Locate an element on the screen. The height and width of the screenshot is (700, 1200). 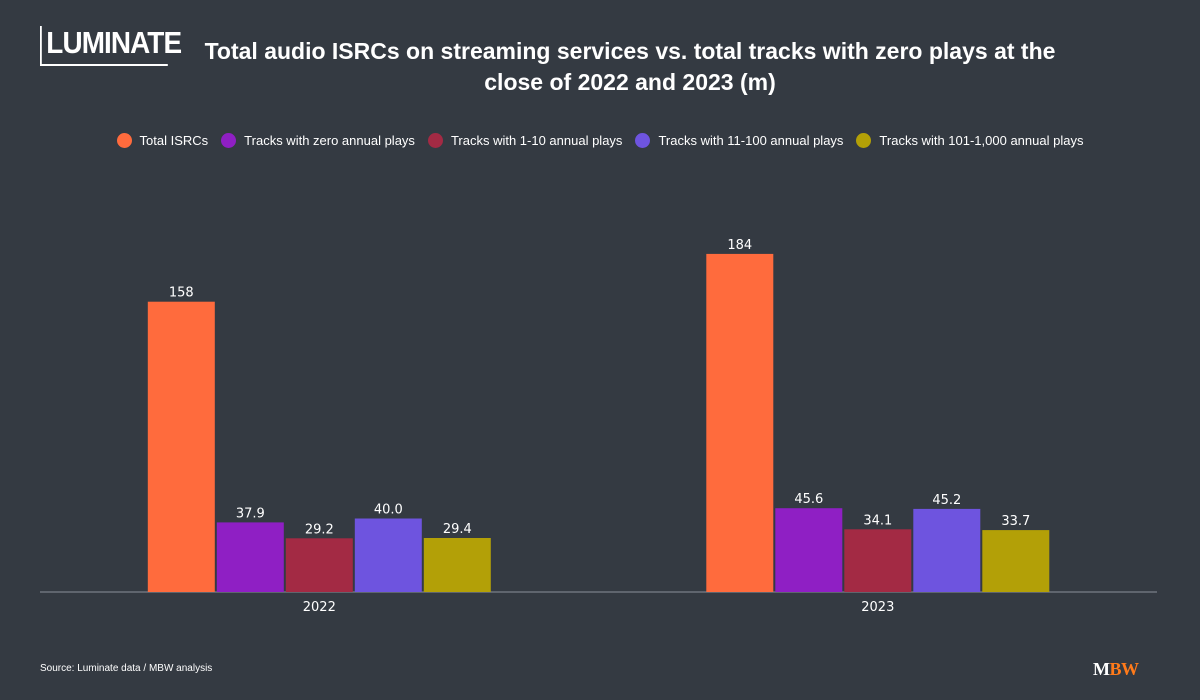
data-label: 184 is located at coordinates (739, 245).